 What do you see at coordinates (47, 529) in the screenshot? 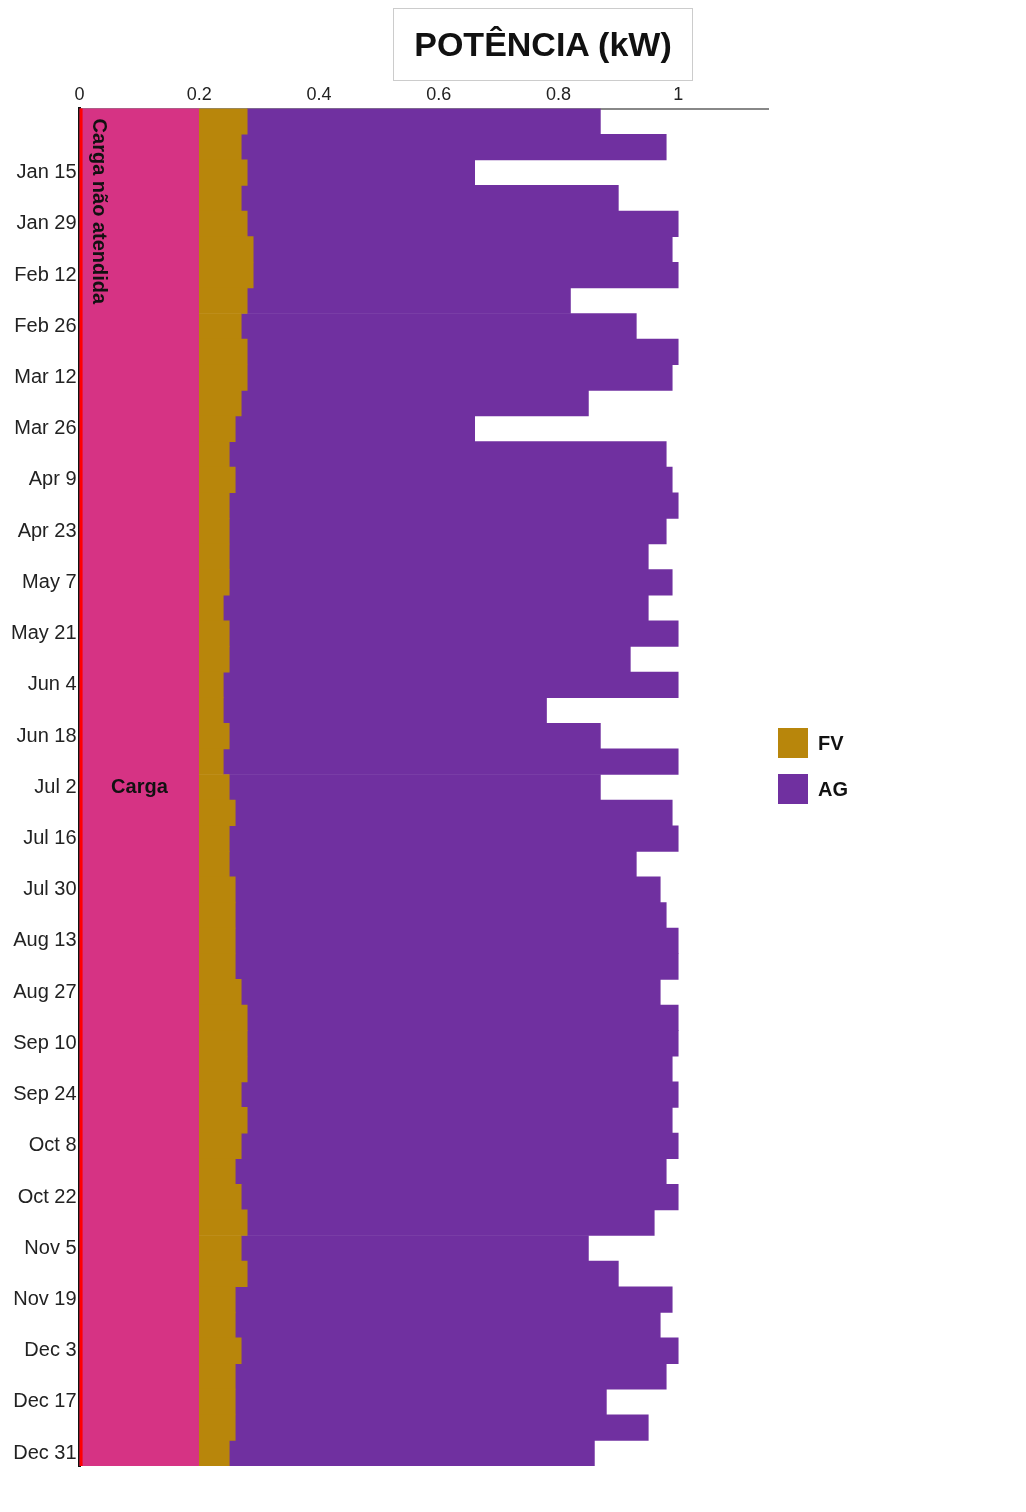
I see `y-tick-label: Apr 23` at bounding box center [47, 529].